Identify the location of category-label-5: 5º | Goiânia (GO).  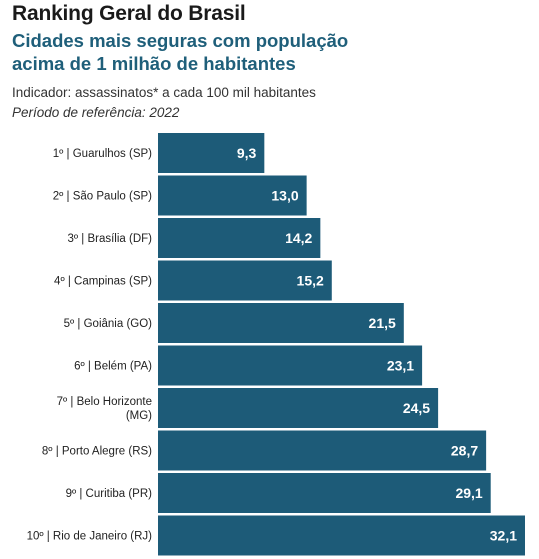
(108, 324).